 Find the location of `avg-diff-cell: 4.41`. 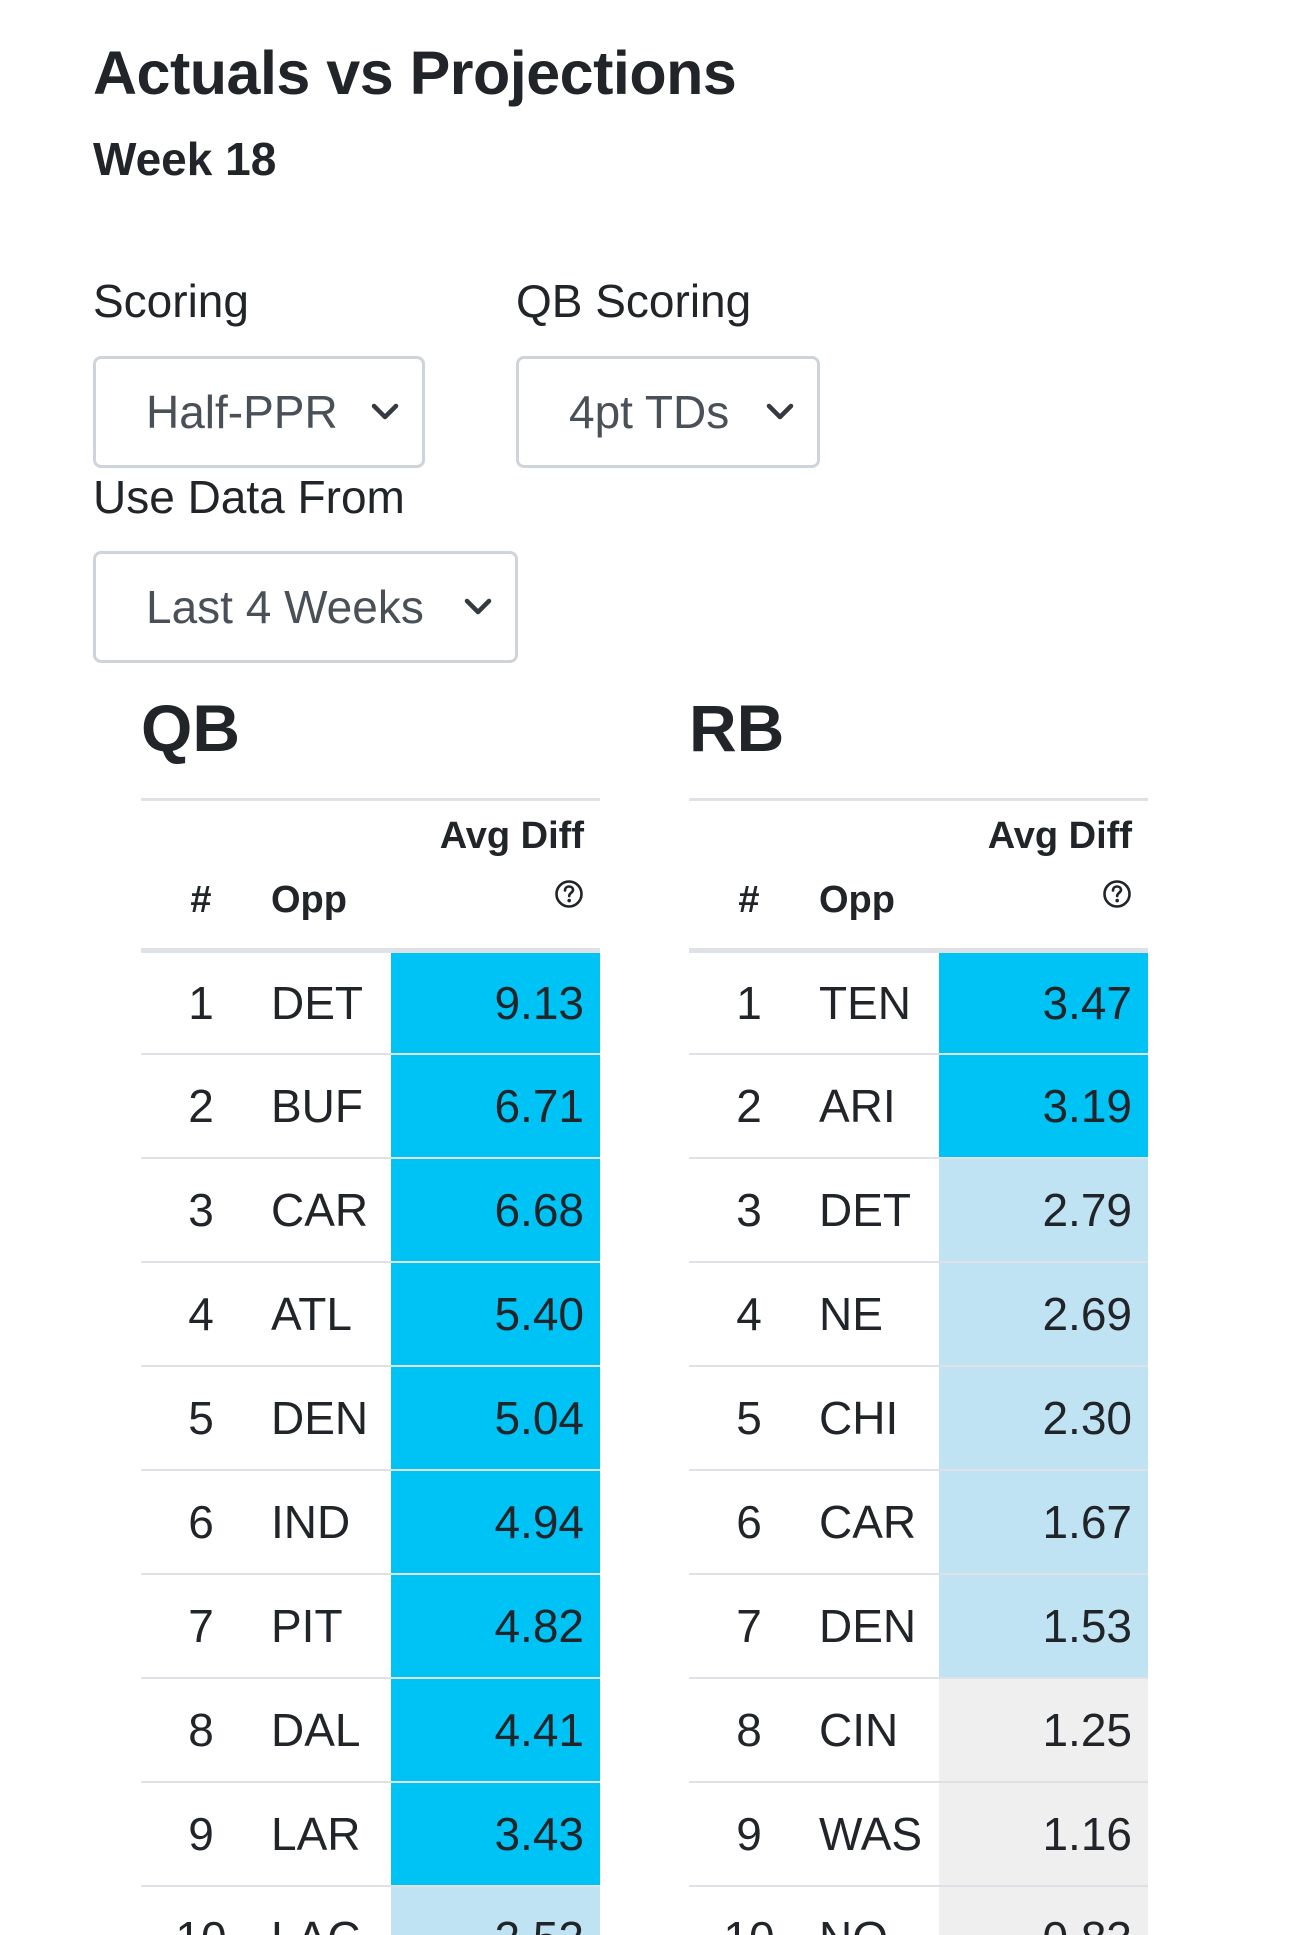

avg-diff-cell: 4.41 is located at coordinates (495, 1730).